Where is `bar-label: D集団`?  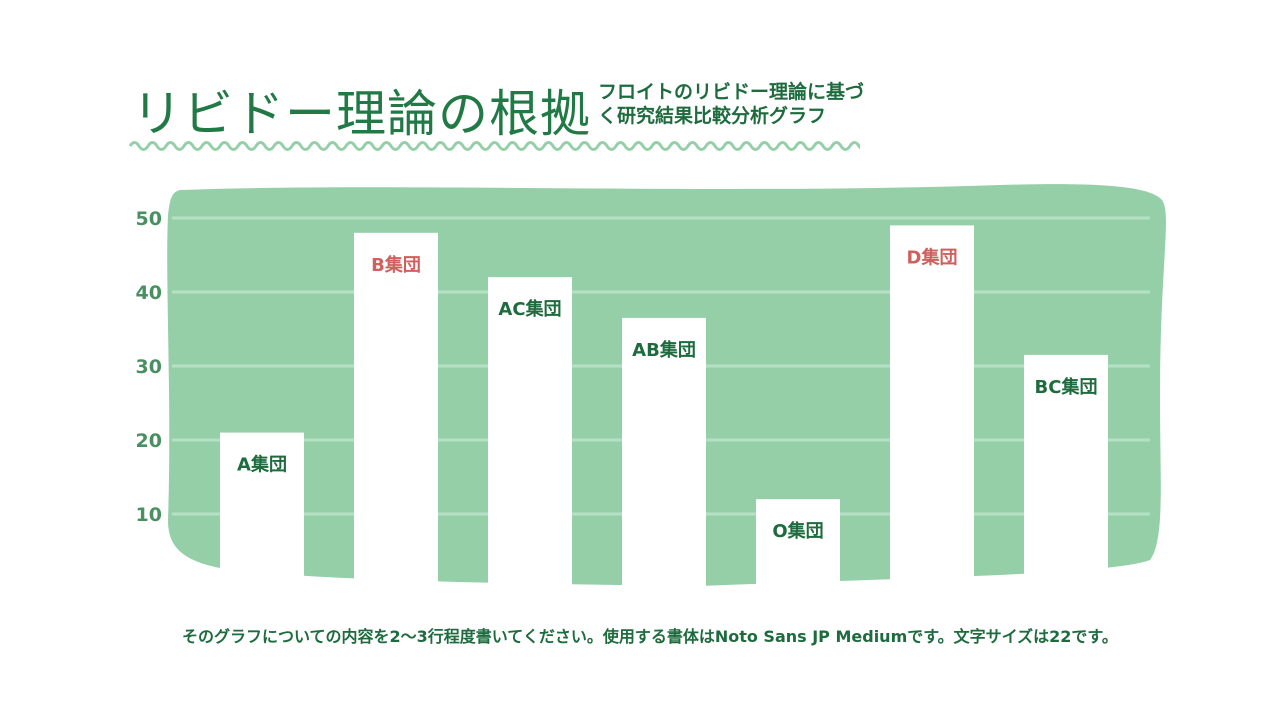
bar-label: D集団 is located at coordinates (932, 257).